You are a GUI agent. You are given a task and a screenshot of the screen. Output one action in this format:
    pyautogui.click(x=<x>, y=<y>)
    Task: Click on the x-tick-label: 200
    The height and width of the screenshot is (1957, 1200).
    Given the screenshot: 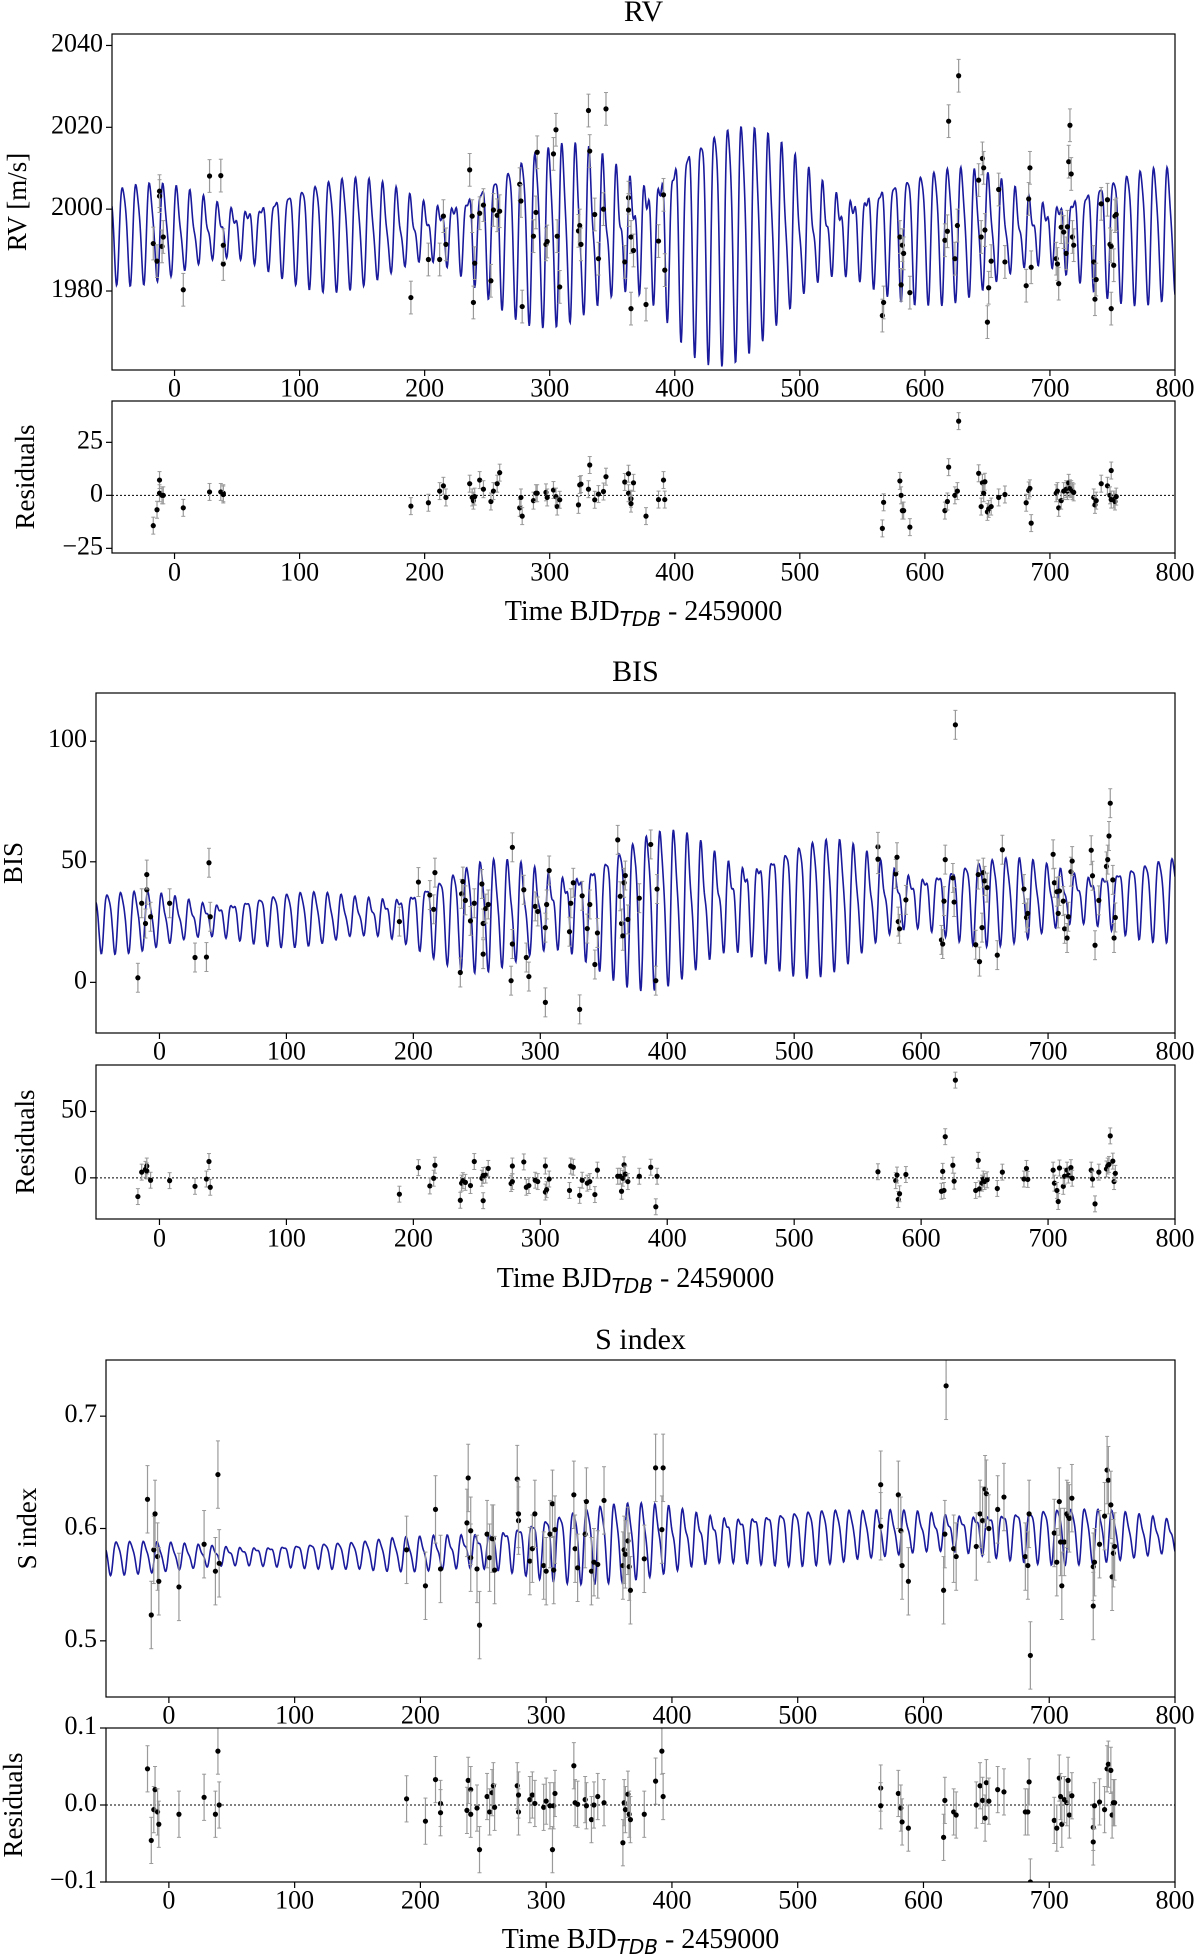 What is the action you would take?
    pyautogui.click(x=413, y=1237)
    